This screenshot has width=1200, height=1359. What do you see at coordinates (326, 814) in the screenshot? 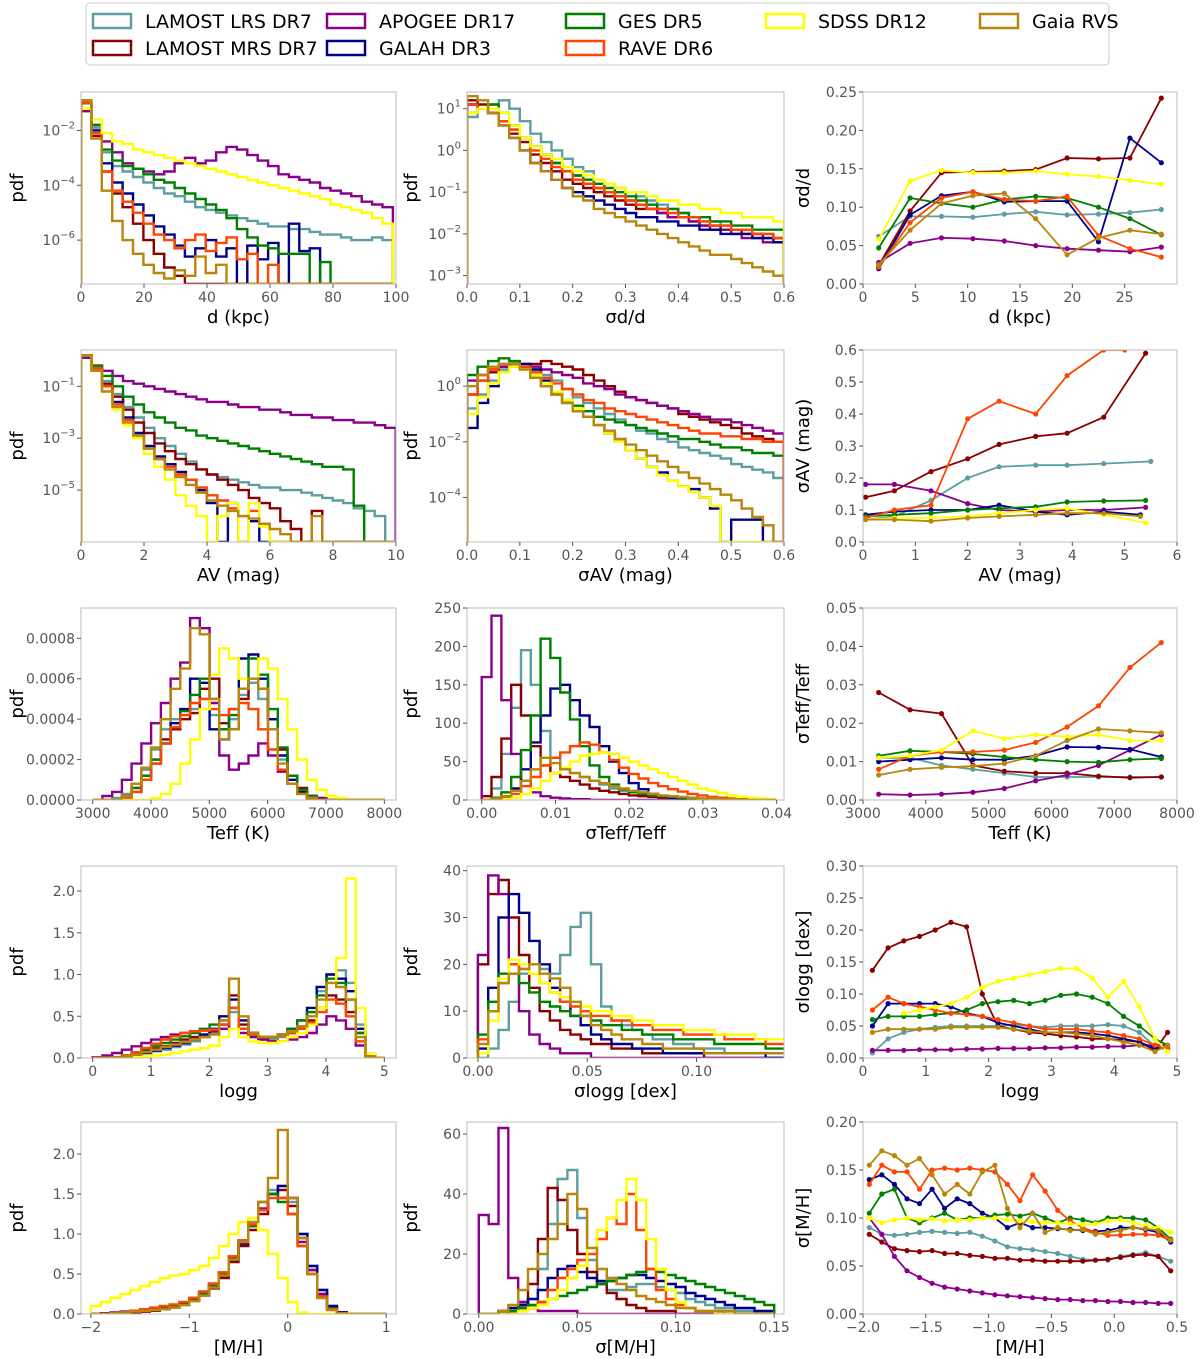
I see `tick-label: 7000` at bounding box center [326, 814].